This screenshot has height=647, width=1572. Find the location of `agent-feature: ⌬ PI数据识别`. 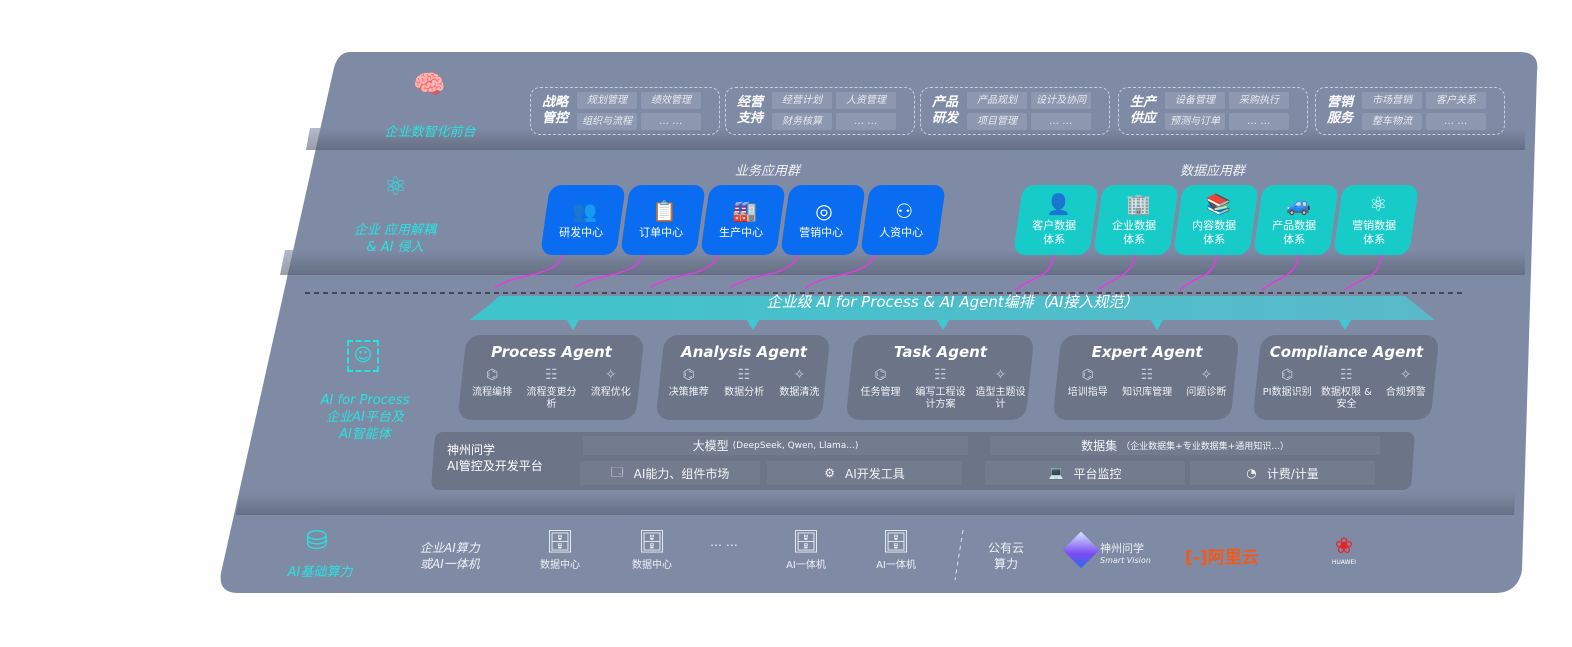

agent-feature: ⌬ PI数据识别 is located at coordinates (1287, 389).